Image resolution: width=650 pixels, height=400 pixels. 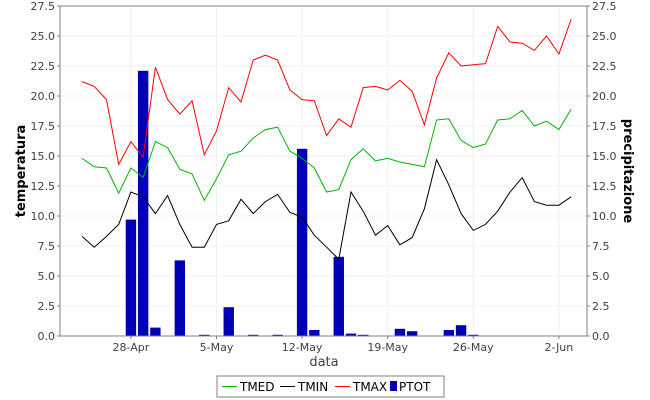 I want to click on y-right-tick-label: 25.0, so click(x=604, y=36).